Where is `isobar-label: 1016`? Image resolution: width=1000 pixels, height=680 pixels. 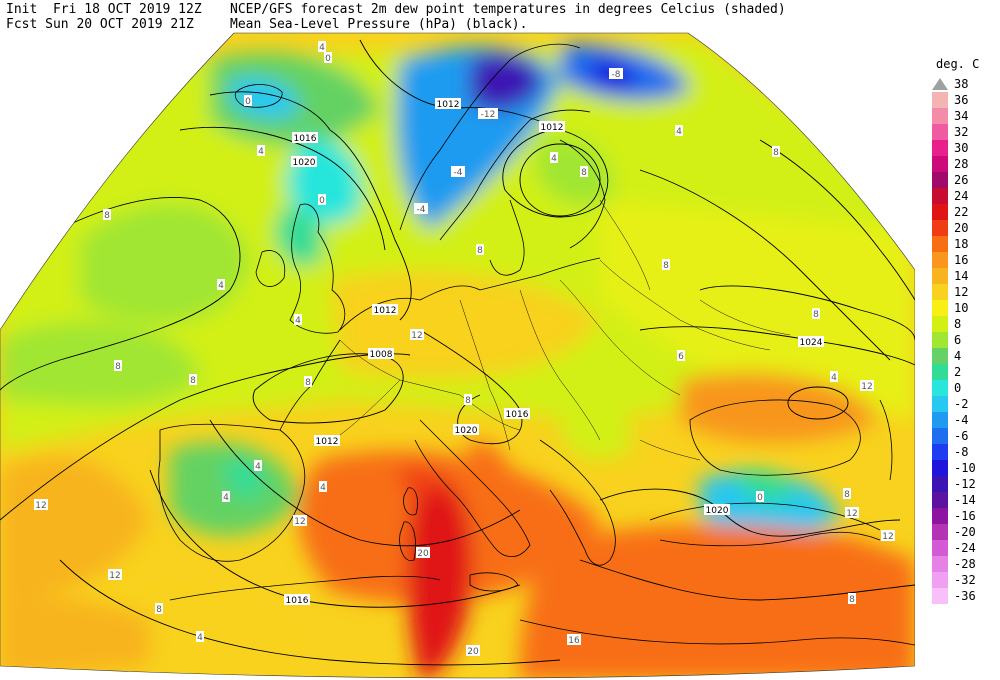 isobar-label: 1016 is located at coordinates (305, 139).